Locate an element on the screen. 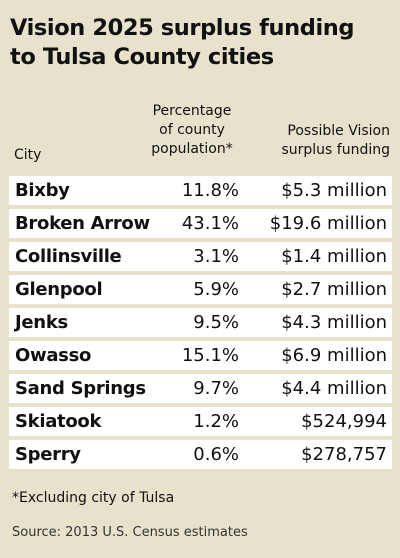 This screenshot has width=400, height=558. city-cell: Skiatook is located at coordinates (58, 421).